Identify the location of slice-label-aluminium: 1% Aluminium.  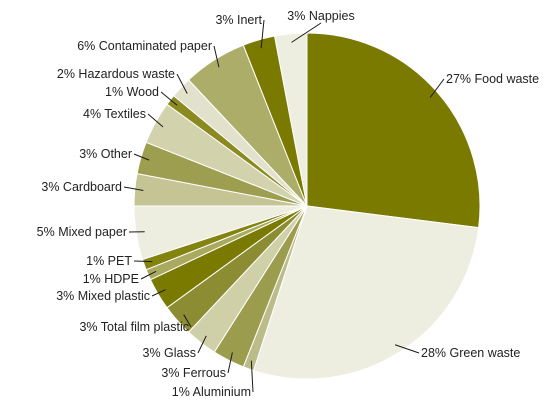
(211, 392).